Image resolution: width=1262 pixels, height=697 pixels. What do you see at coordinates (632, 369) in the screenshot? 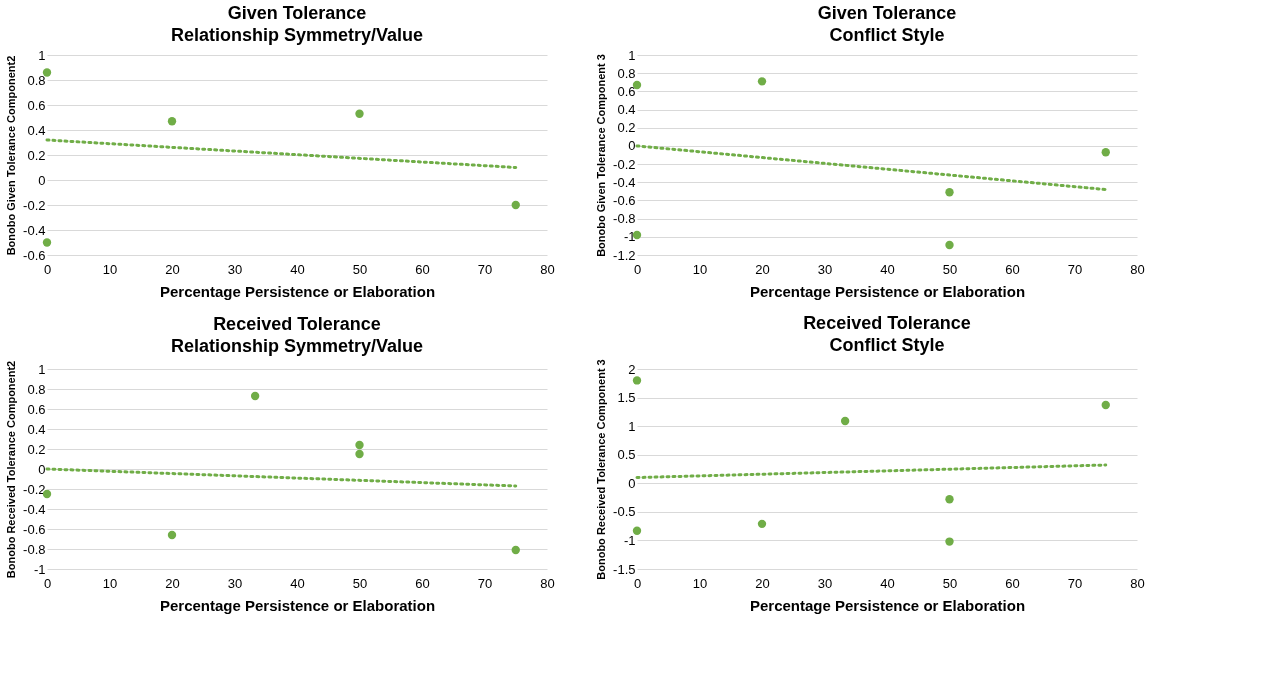
I see `y-tick-label: 2` at bounding box center [632, 369].